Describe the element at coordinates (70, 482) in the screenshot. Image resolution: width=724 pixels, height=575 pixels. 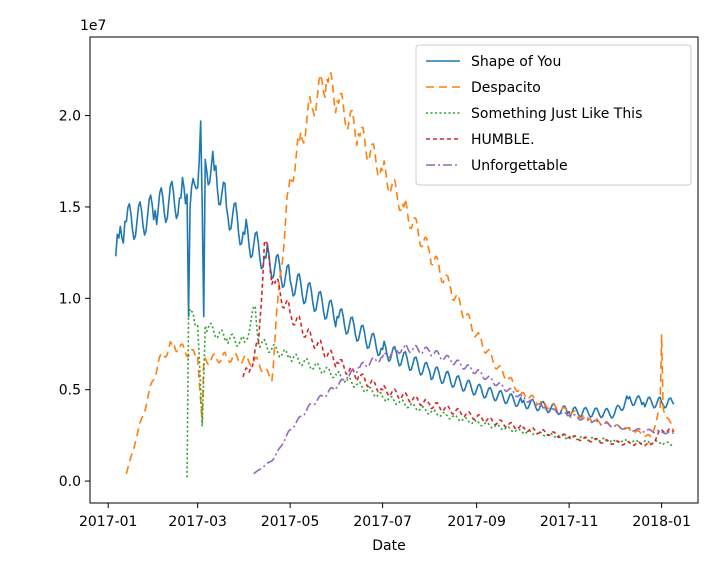
I see `y-tick-label: 0.0` at that location.